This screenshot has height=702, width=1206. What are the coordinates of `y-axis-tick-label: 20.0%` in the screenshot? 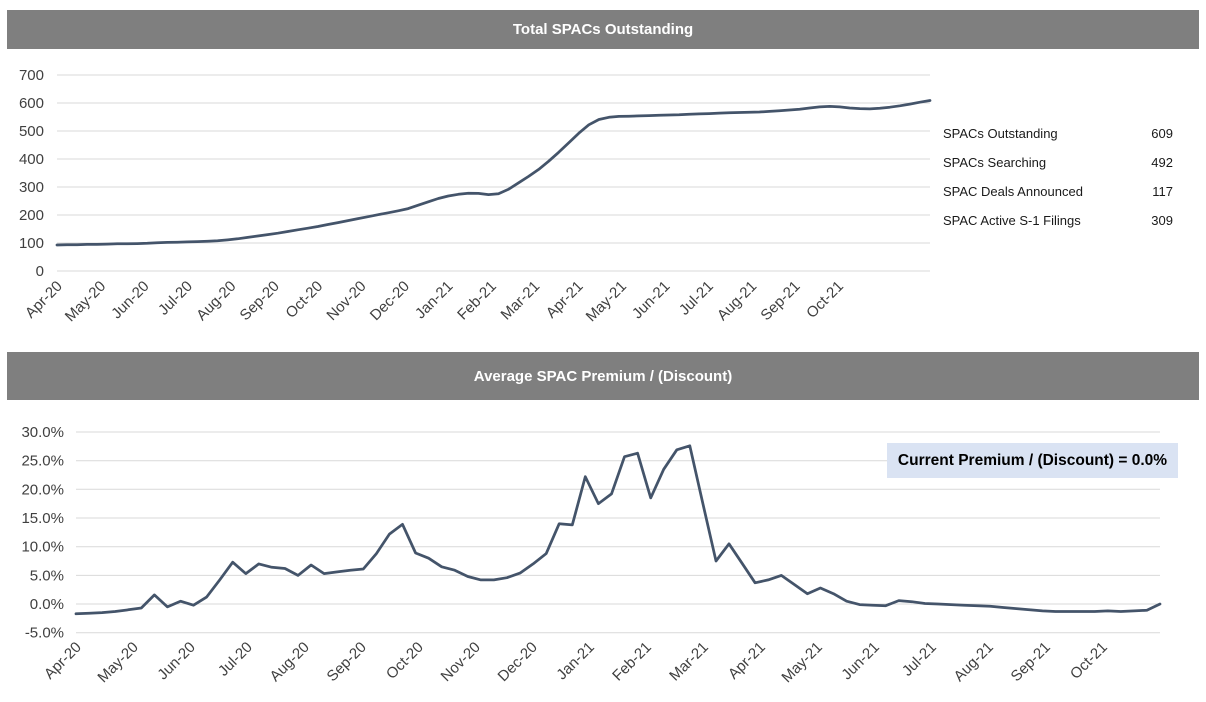 It's located at (42, 489).